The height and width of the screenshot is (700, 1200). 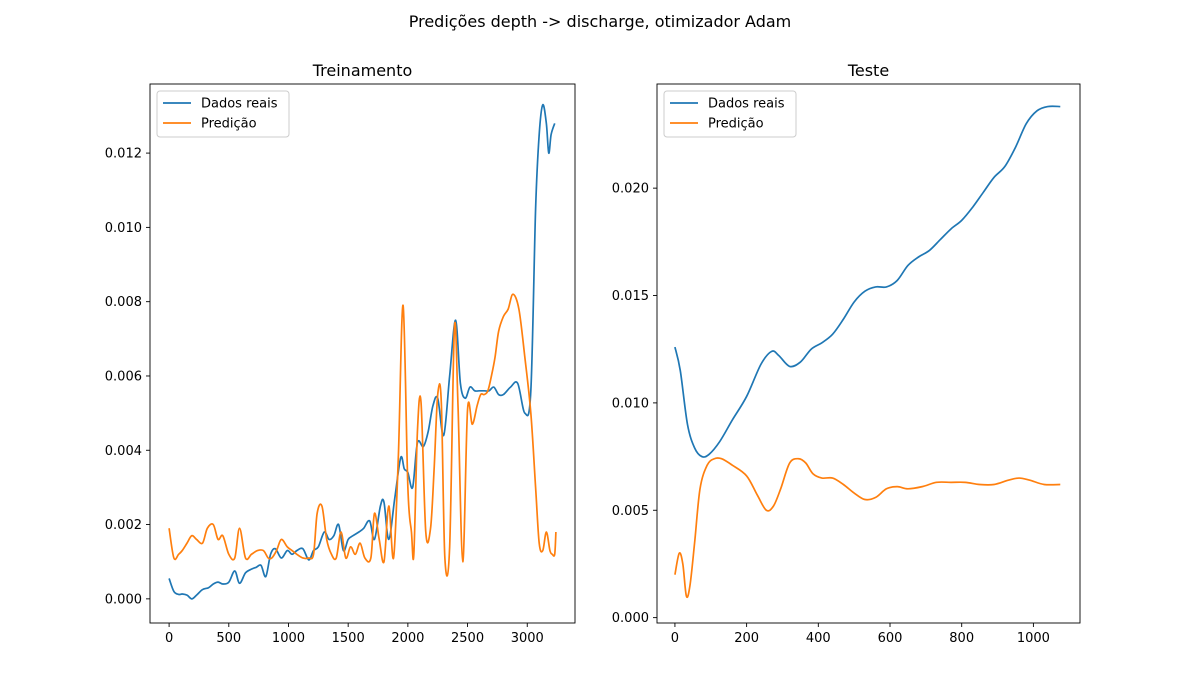 I want to click on y-tick-label: 0.002, so click(x=123, y=525).